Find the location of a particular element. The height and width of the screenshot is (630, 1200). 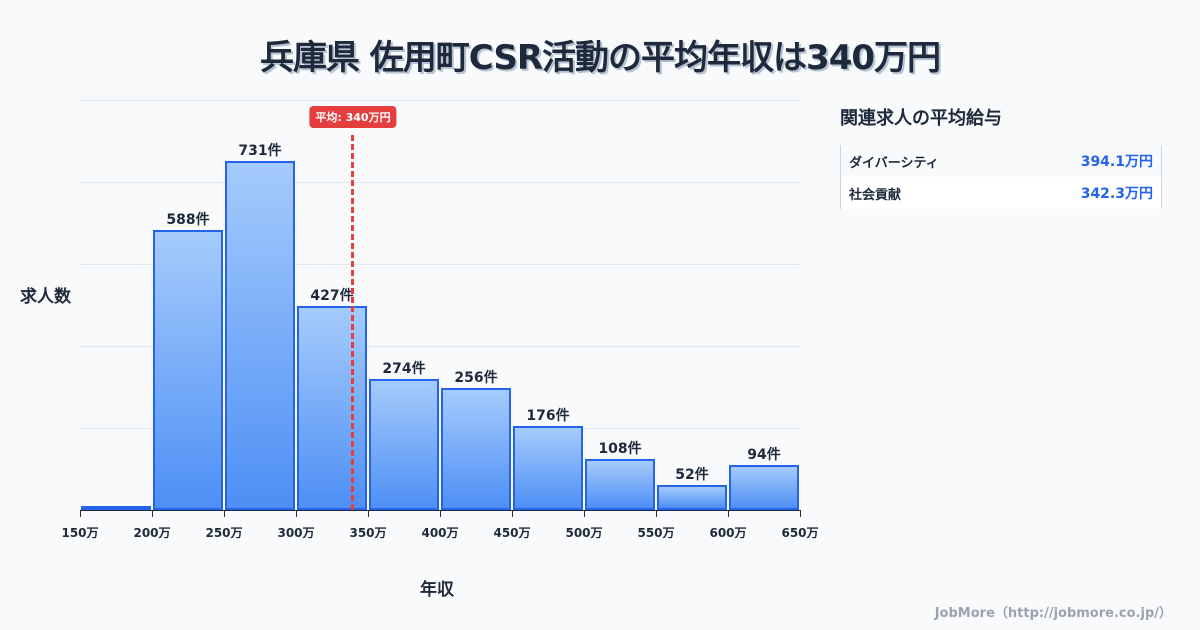

x-tick-label: 150万 is located at coordinates (80, 533).